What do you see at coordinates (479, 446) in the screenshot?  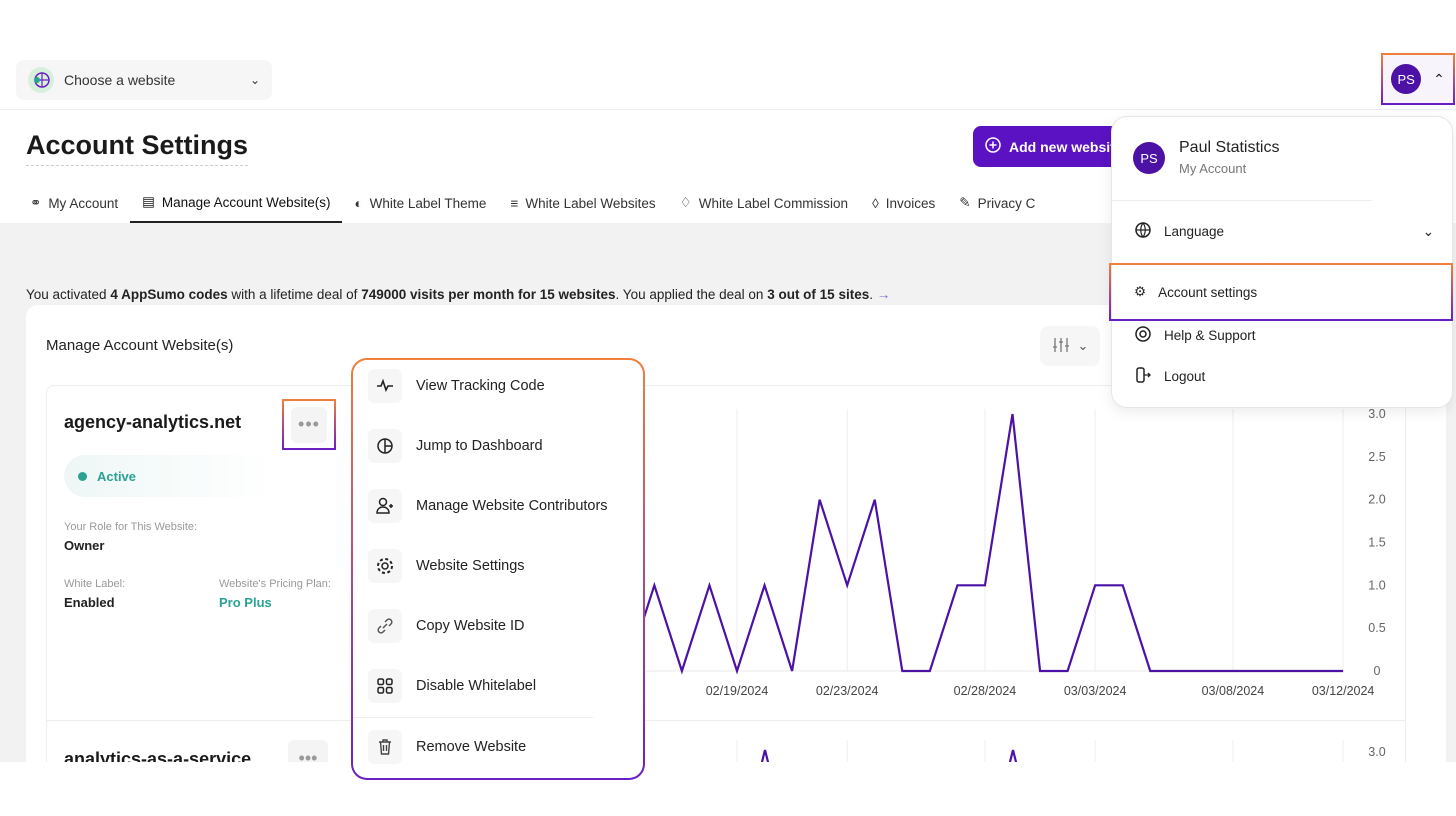 I see `menu-item-label: Jump to Dashboard` at bounding box center [479, 446].